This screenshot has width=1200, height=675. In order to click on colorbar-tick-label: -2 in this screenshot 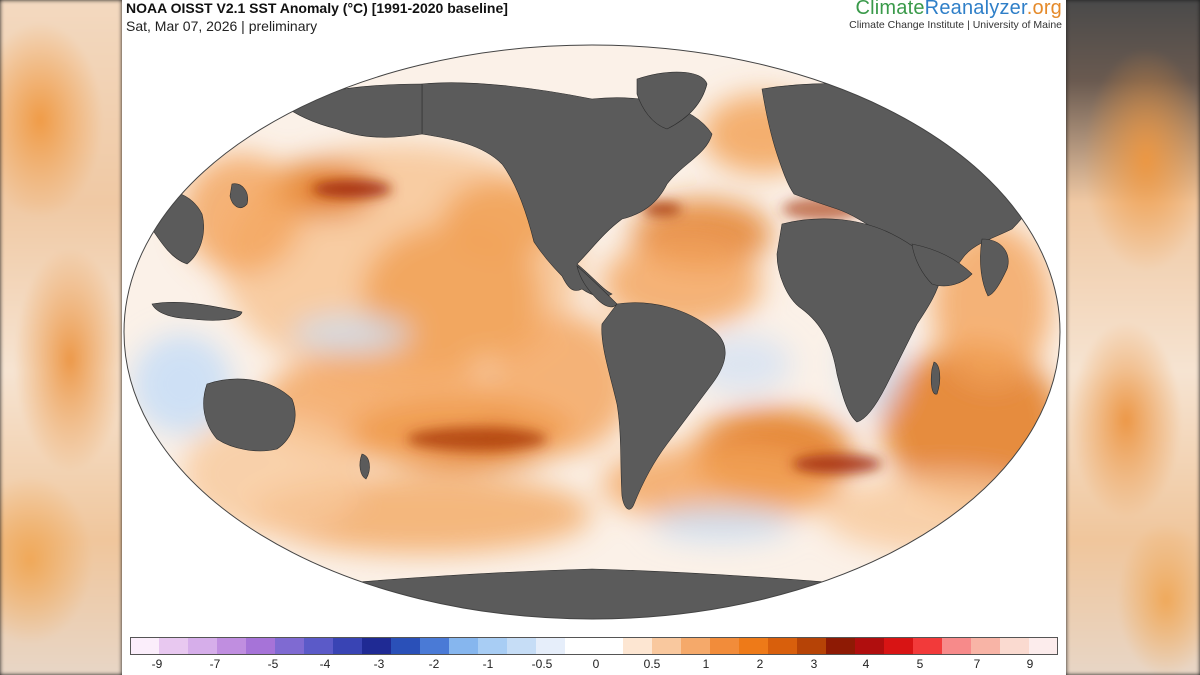, I will do `click(434, 664)`.